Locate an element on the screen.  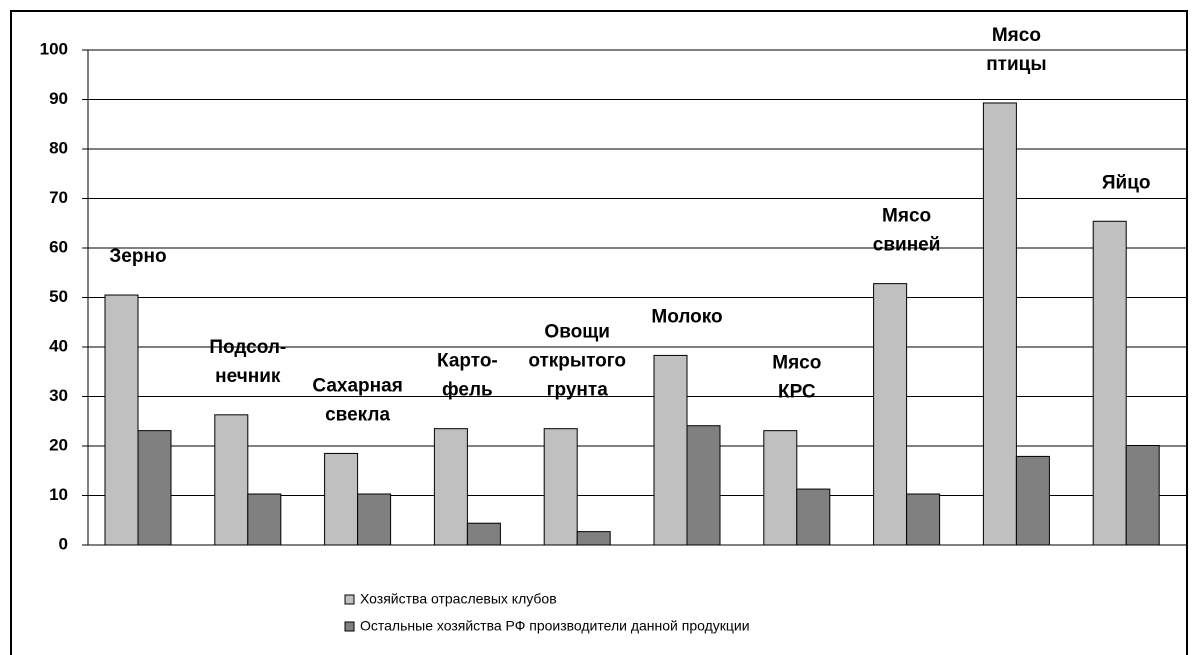
category-label: Карто- is located at coordinates (467, 361).